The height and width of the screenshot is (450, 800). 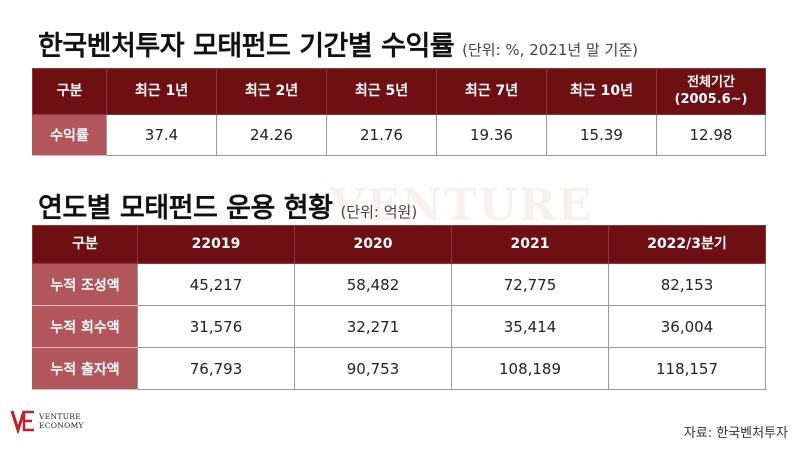 I want to click on watermark-text: VENTURE, so click(x=462, y=205).